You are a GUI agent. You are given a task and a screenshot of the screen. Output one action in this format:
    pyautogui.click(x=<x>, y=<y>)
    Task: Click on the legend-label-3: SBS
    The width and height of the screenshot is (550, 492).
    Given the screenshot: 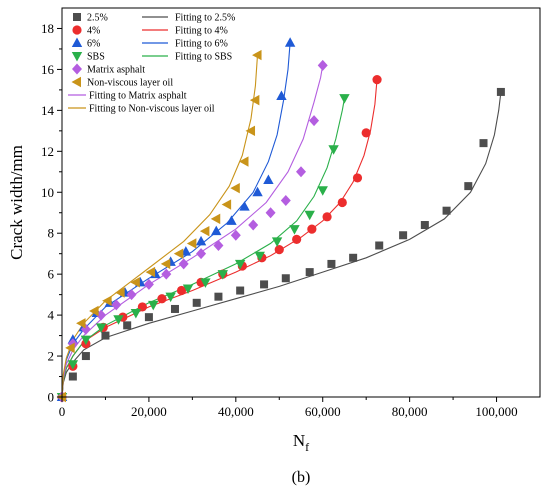 What is the action you would take?
    pyautogui.click(x=96, y=57)
    